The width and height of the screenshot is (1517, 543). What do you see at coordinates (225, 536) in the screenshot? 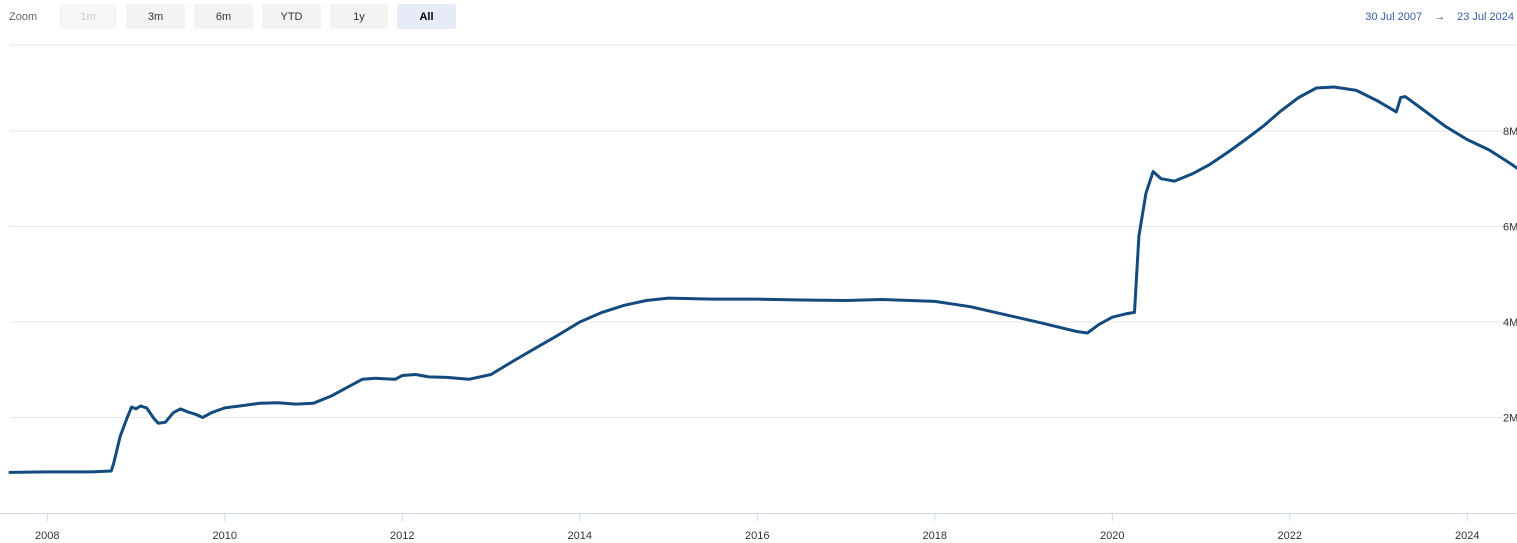
I see `x-tick-label: 2010` at bounding box center [225, 536].